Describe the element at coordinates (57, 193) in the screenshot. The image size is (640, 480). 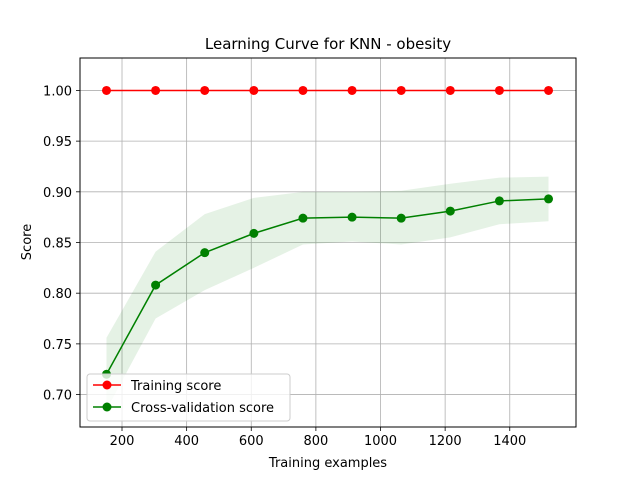
I see `y-tick-label: 0.90` at that location.